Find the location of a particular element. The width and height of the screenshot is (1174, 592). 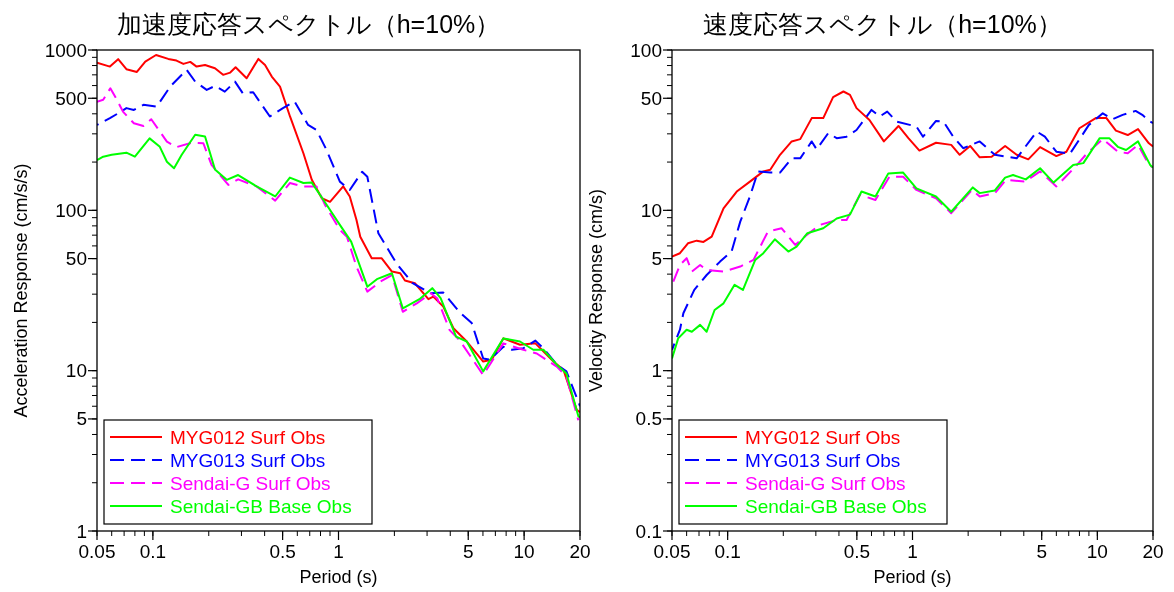

y-tick-label: 0.5 is located at coordinates (648, 419).